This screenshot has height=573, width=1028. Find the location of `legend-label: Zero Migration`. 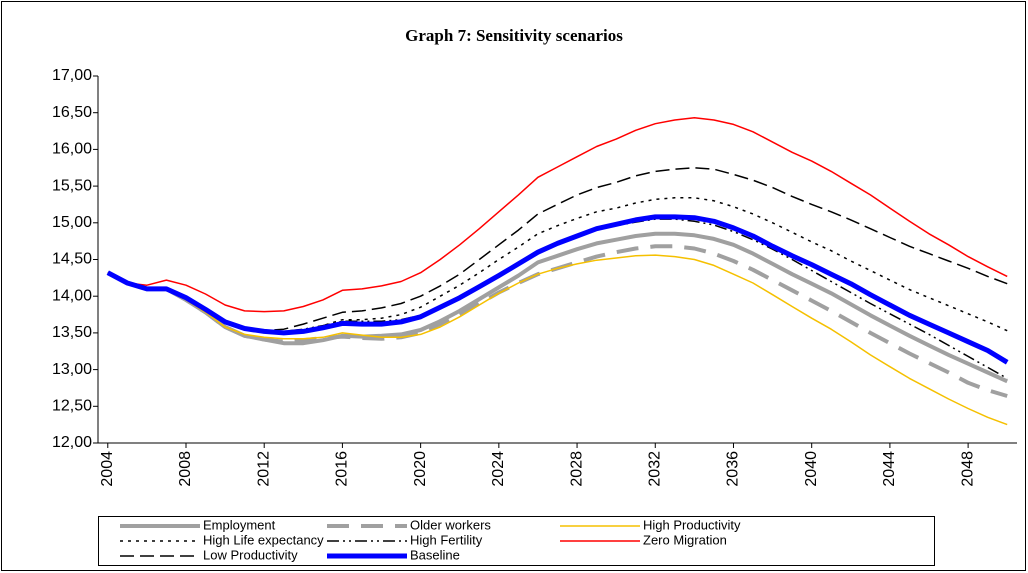

legend-label: Zero Migration is located at coordinates (685, 539).